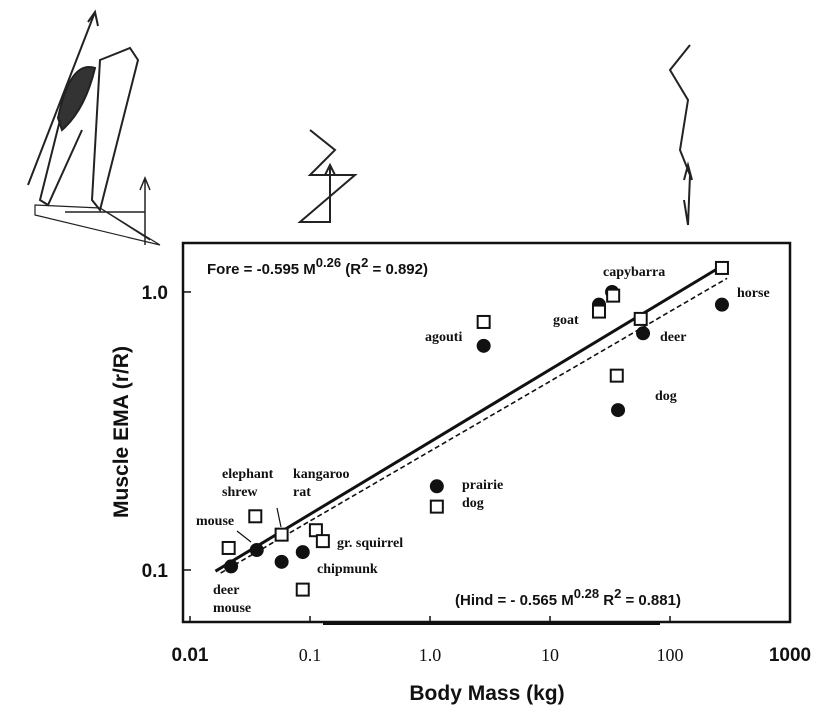 The height and width of the screenshot is (709, 830). I want to click on point-label: kangaroo, so click(321, 474).